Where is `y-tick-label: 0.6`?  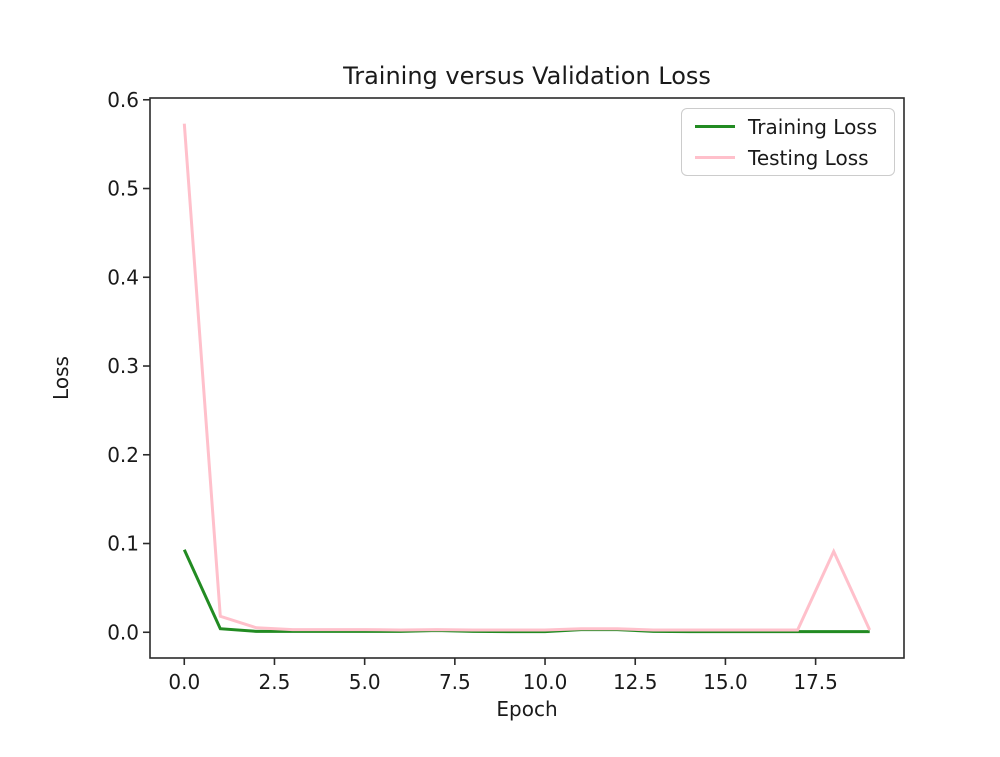 y-tick-label: 0.6 is located at coordinates (123, 100).